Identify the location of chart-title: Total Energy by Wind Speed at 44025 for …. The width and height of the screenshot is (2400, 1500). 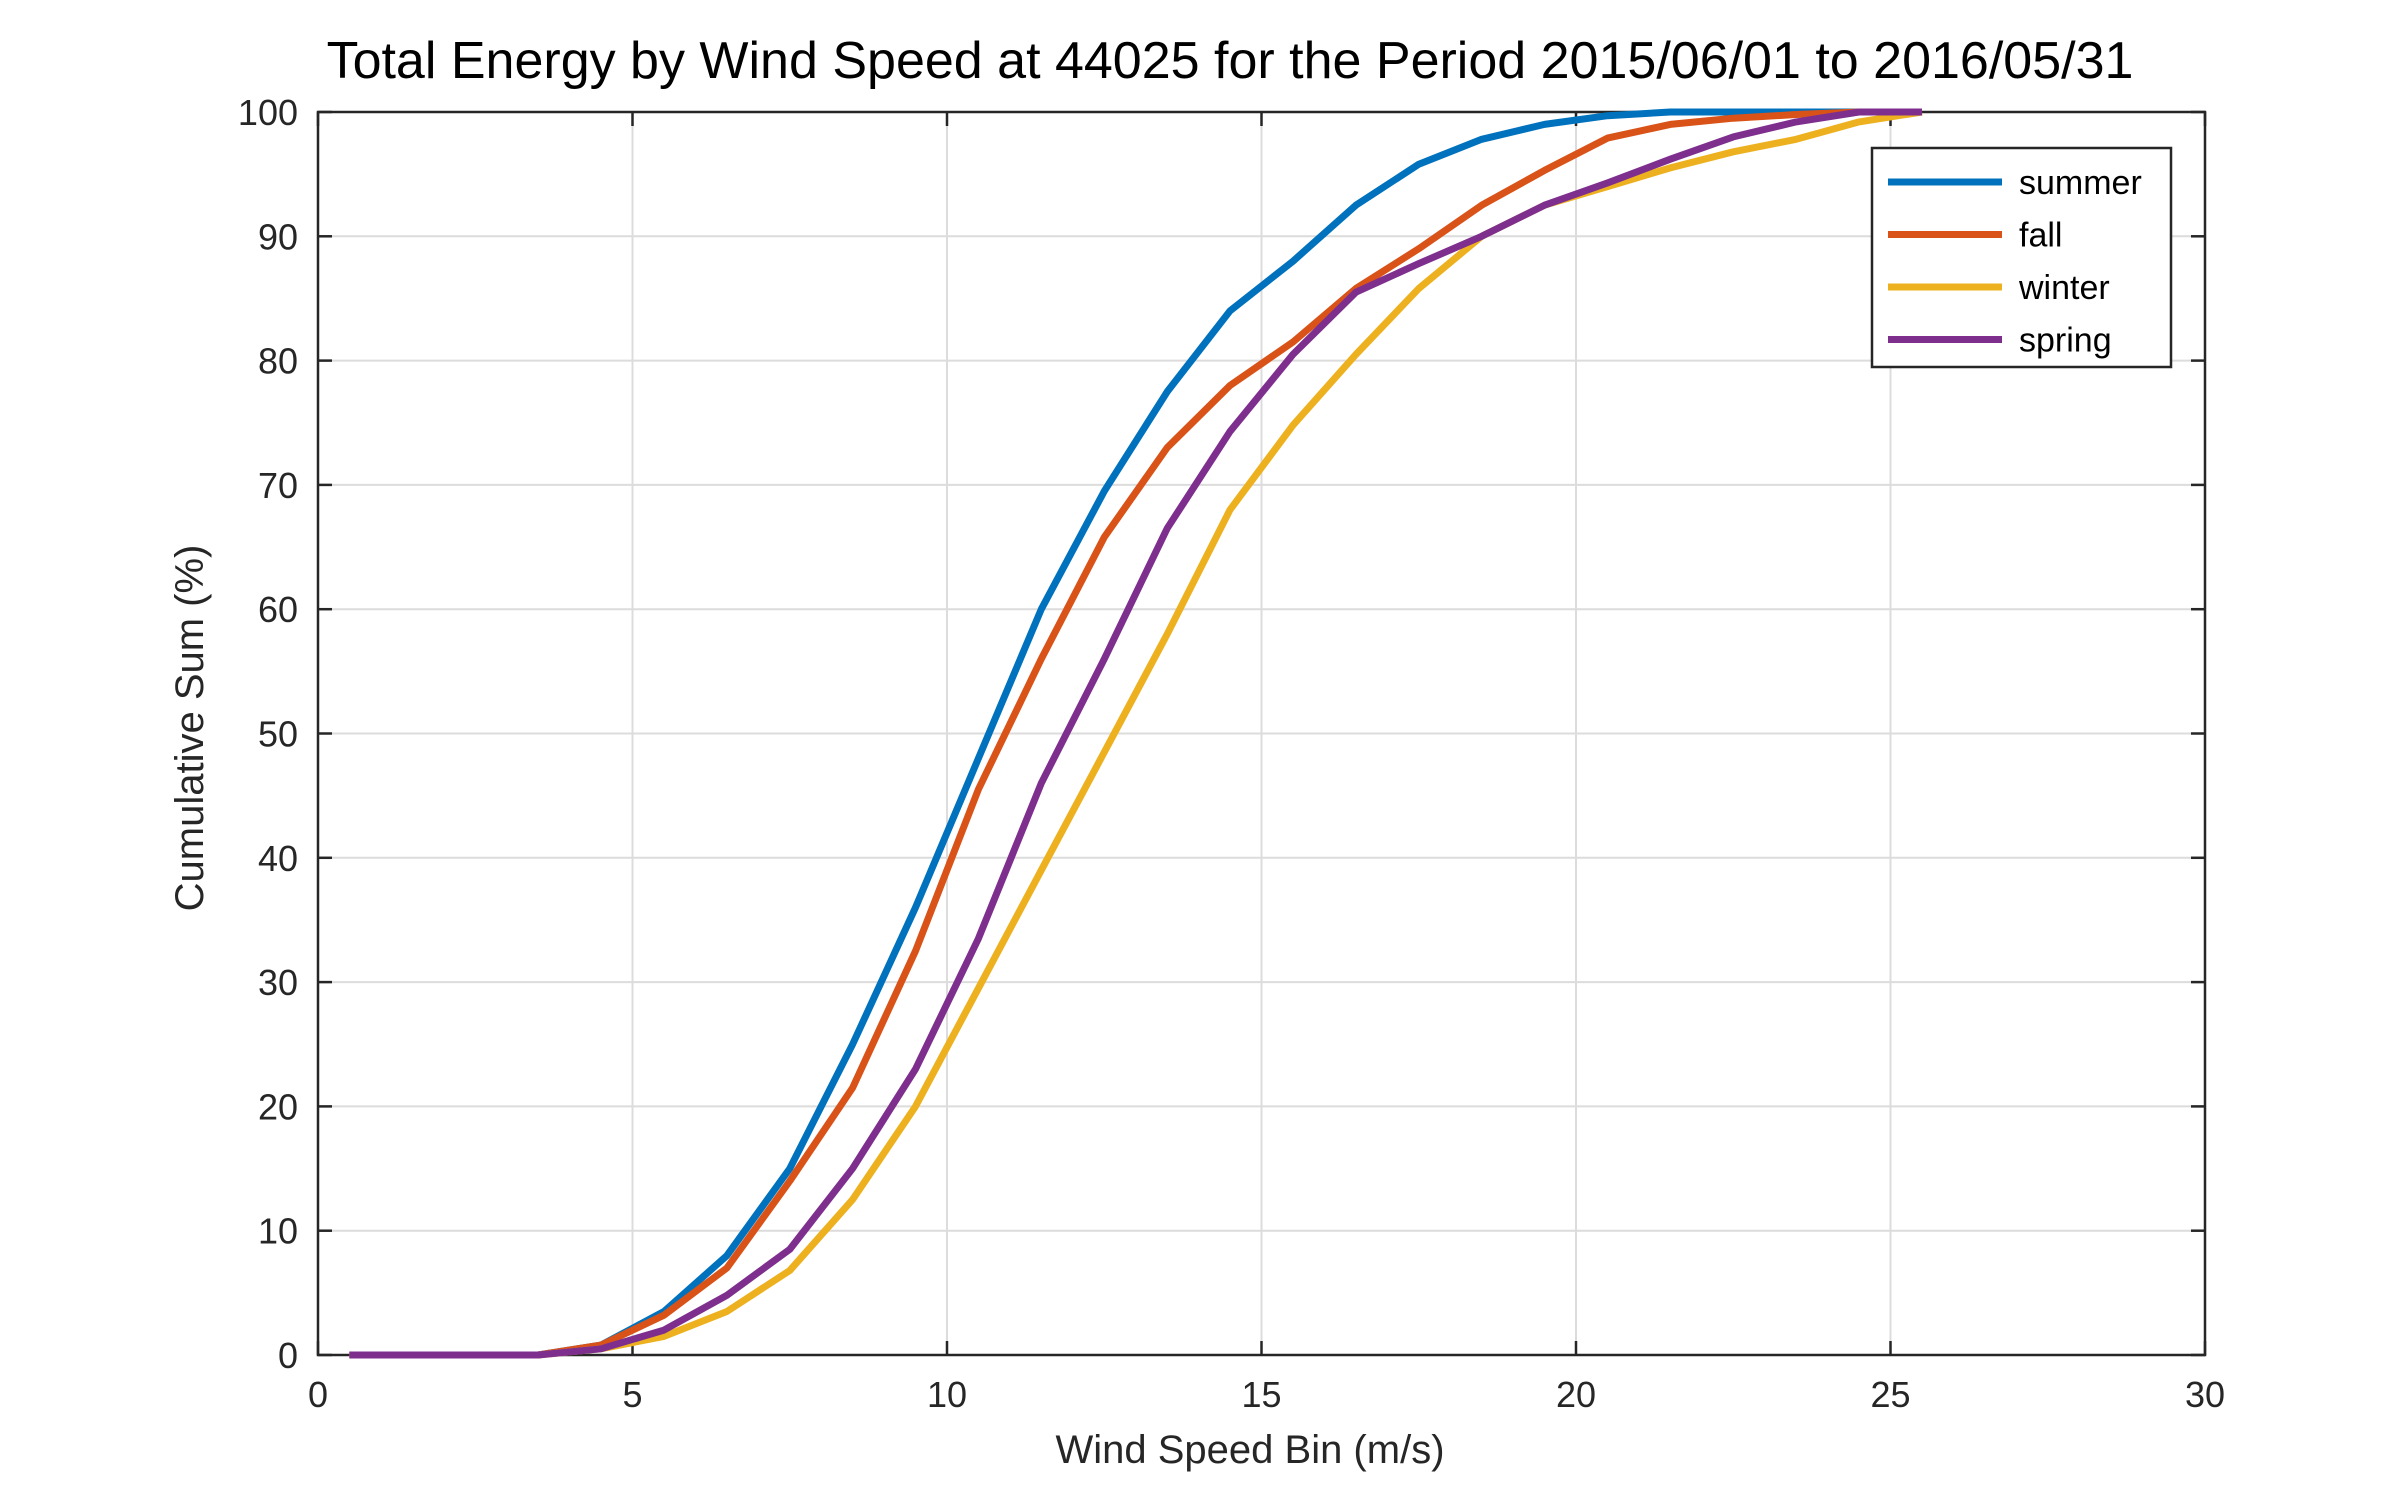
(1230, 61).